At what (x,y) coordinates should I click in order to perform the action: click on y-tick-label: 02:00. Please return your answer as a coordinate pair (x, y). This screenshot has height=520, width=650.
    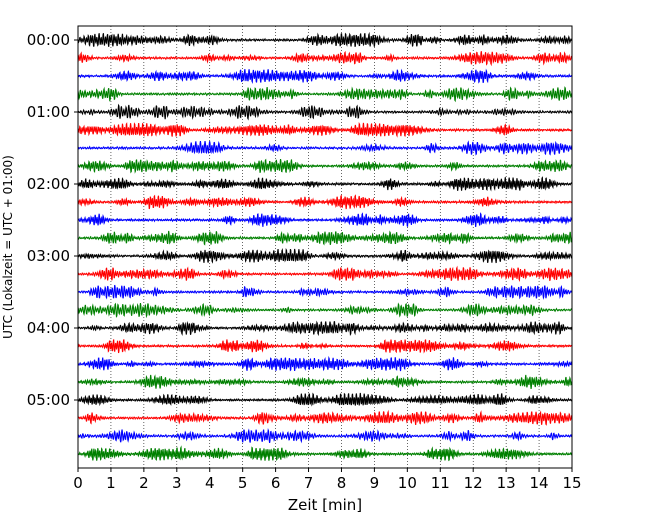
    Looking at the image, I should click on (48, 184).